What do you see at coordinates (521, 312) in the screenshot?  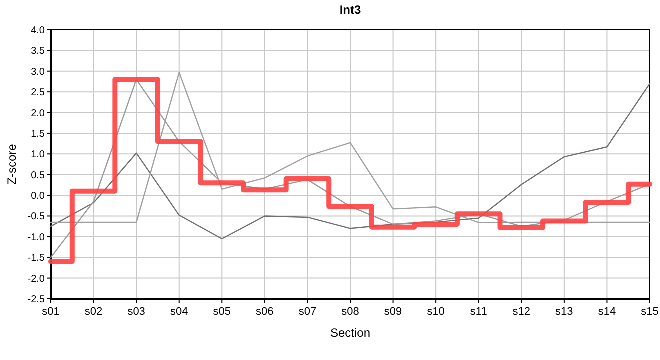 I see `x-tick-label: s12` at bounding box center [521, 312].